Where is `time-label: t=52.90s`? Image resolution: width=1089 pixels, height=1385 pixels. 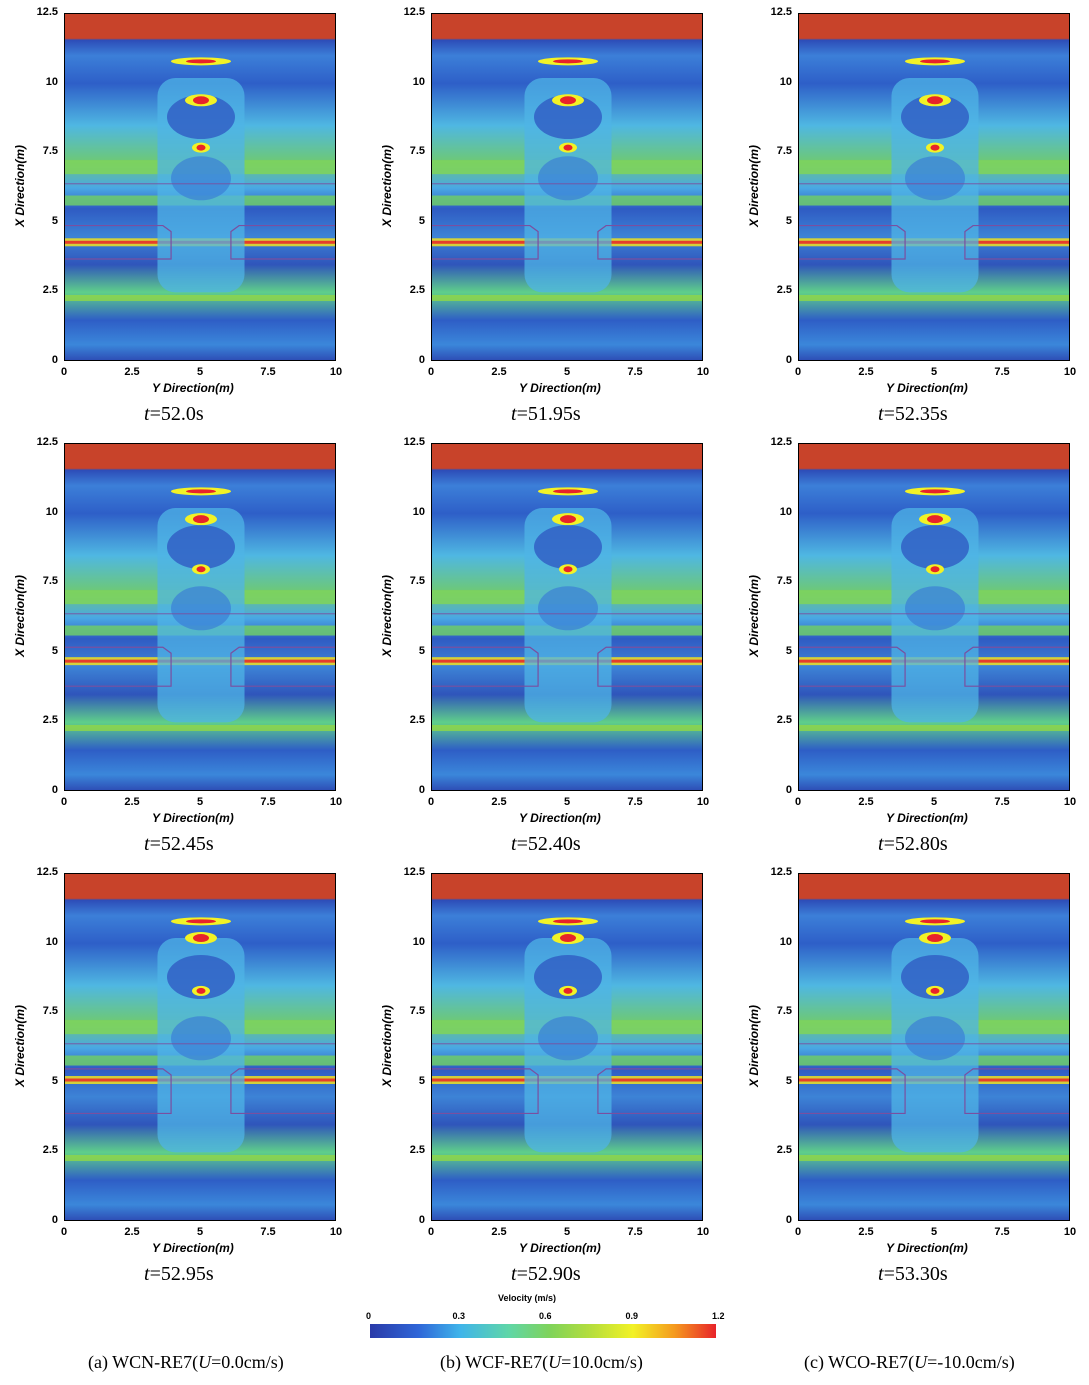
time-label: t=52.90s is located at coordinates (546, 1274).